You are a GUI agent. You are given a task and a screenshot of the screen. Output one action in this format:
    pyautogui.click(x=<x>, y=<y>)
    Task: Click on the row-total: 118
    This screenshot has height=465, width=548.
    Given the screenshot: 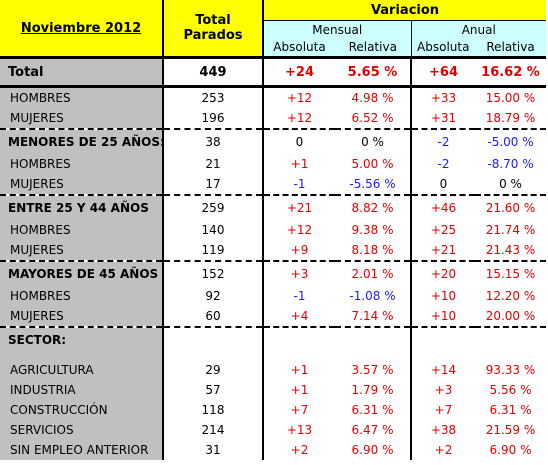 What is the action you would take?
    pyautogui.click(x=213, y=410)
    